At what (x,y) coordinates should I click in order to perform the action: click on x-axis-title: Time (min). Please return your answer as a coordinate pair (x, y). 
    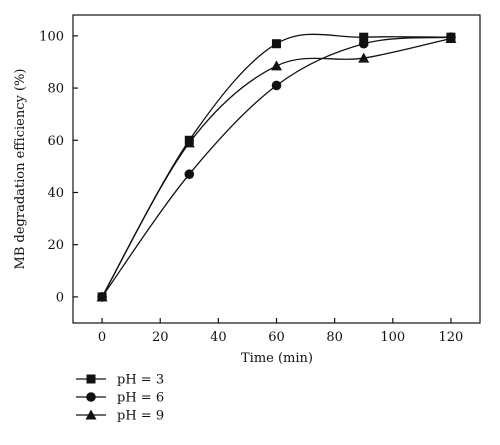
    Looking at the image, I should click on (277, 358).